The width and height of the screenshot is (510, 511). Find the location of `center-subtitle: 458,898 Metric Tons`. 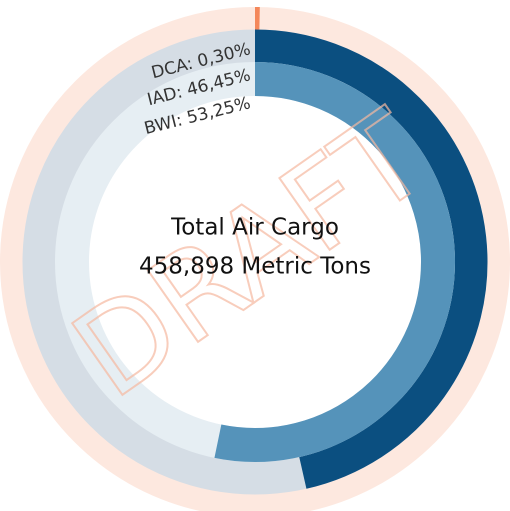

center-subtitle: 458,898 Metric Tons is located at coordinates (255, 267).